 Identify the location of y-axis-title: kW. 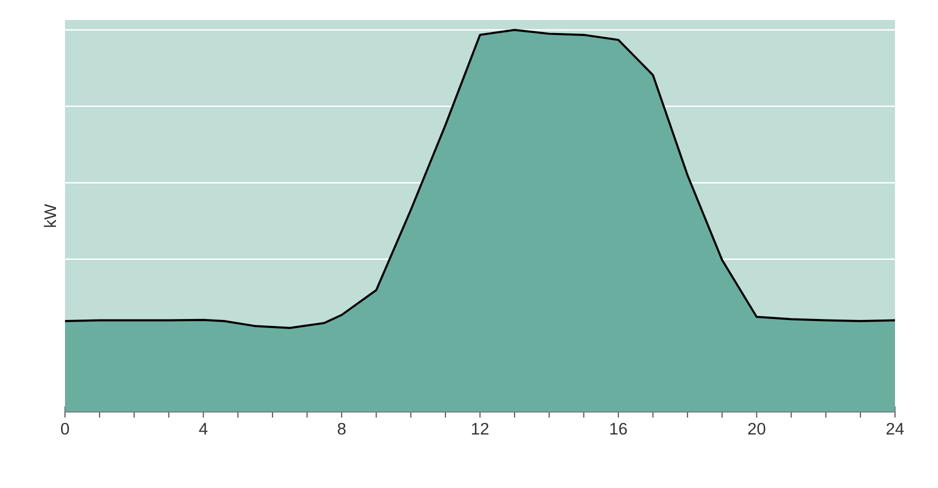
(50, 215).